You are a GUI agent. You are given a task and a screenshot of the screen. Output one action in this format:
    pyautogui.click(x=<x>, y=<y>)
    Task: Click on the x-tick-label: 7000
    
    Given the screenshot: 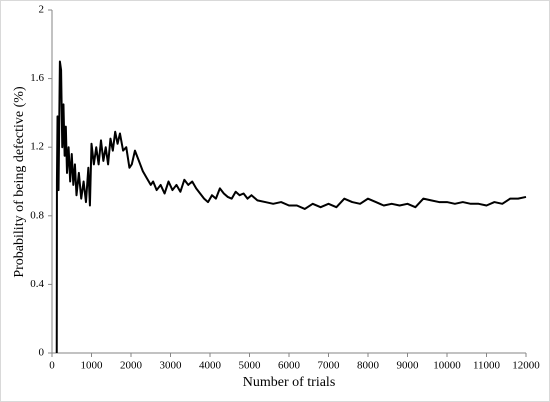 What is the action you would take?
    pyautogui.click(x=329, y=366)
    